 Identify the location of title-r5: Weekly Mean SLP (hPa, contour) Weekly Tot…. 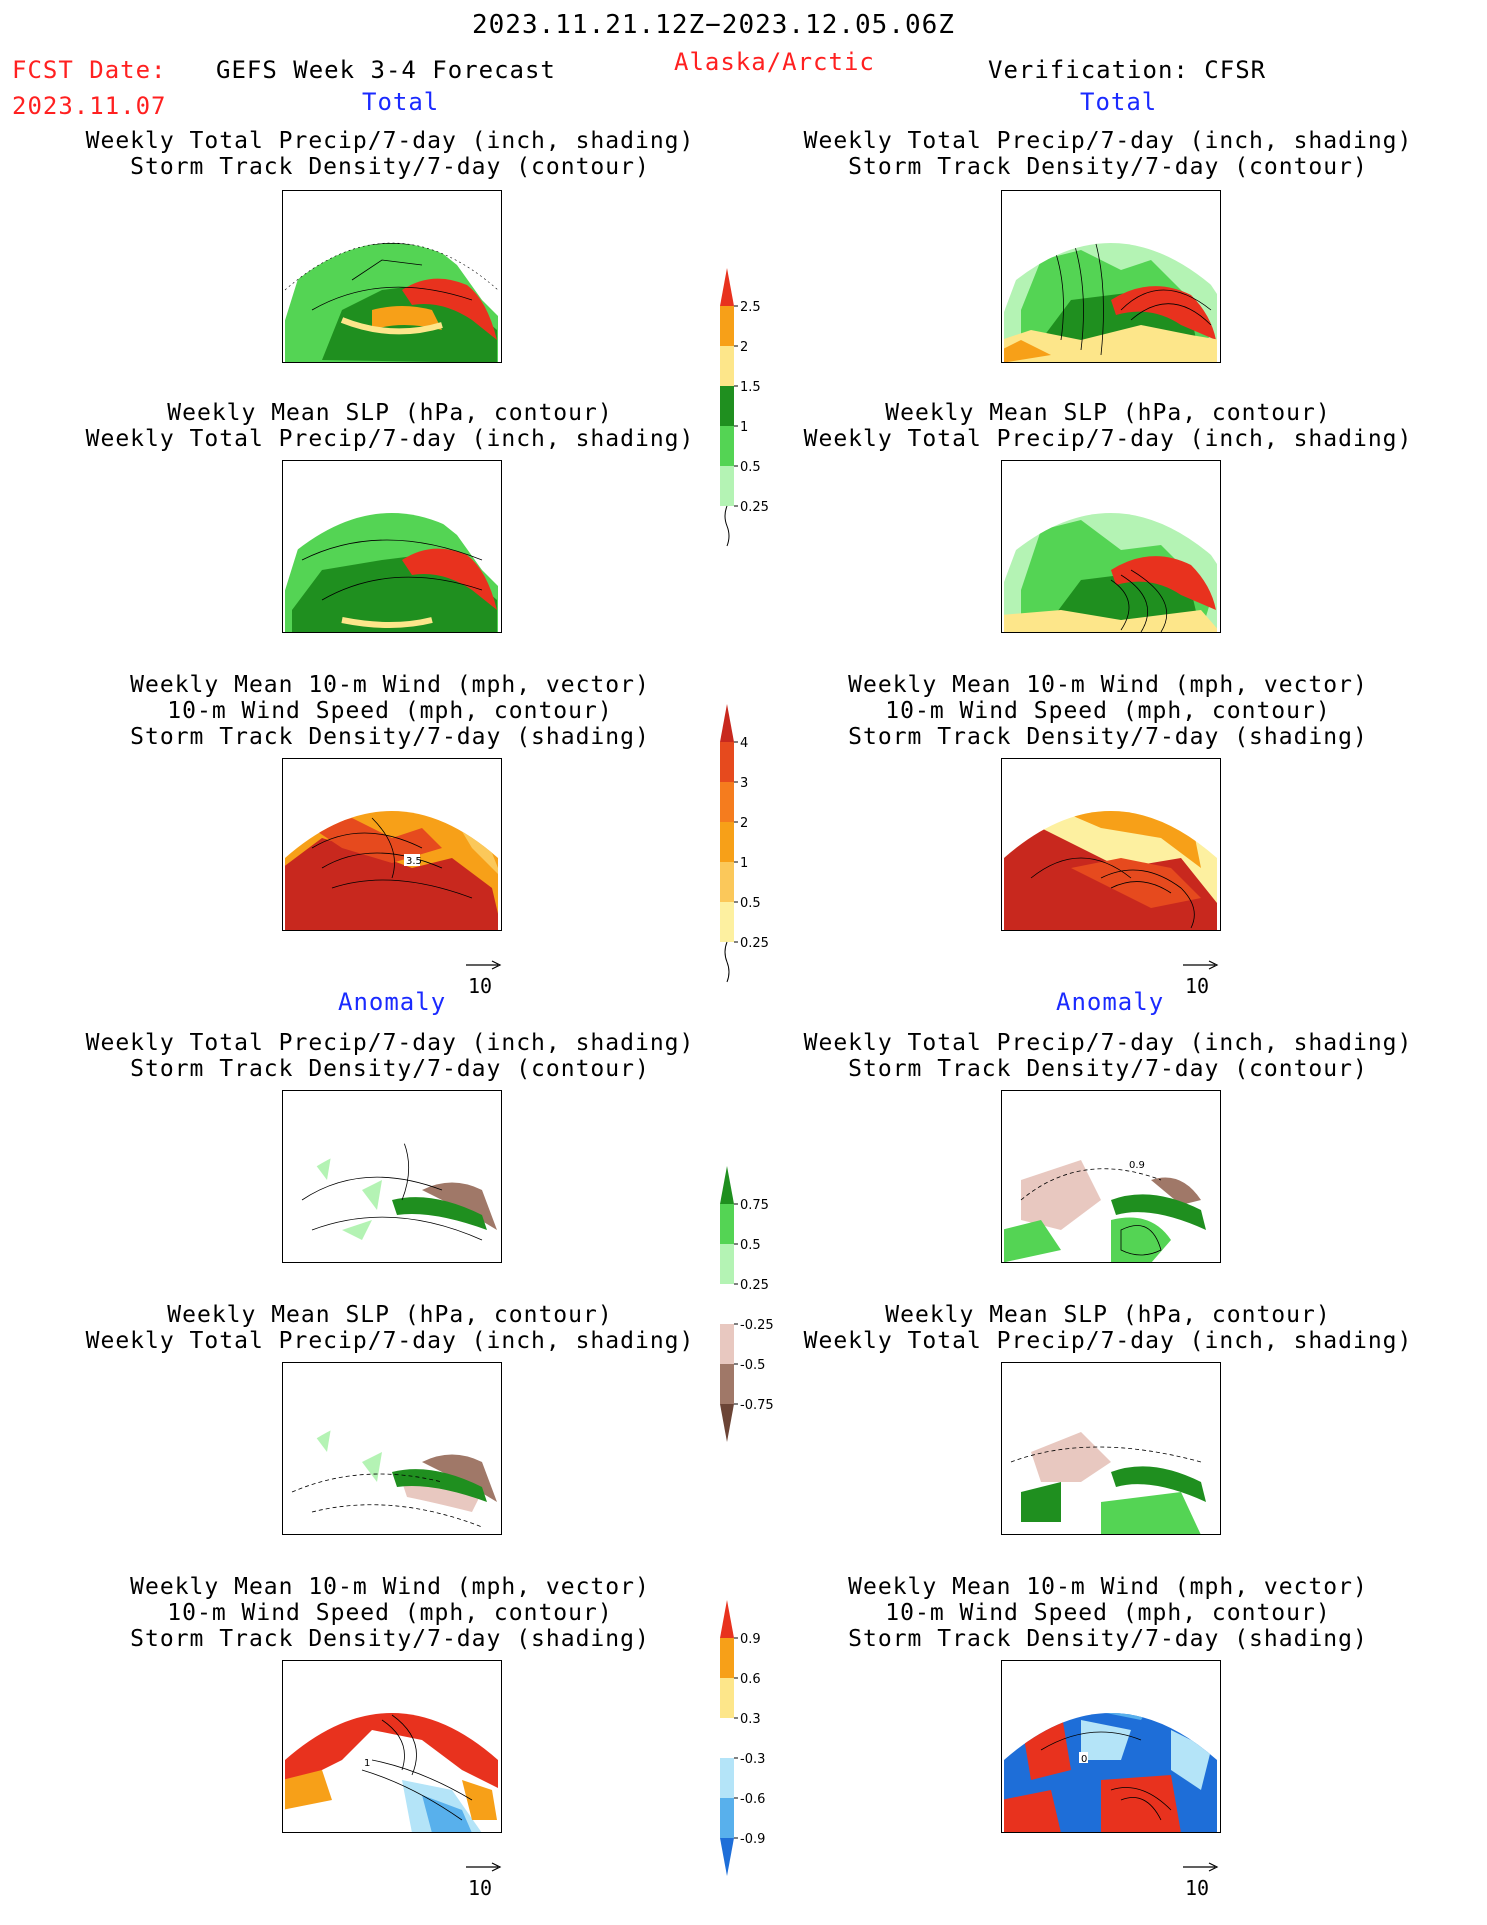
(1108, 1328).